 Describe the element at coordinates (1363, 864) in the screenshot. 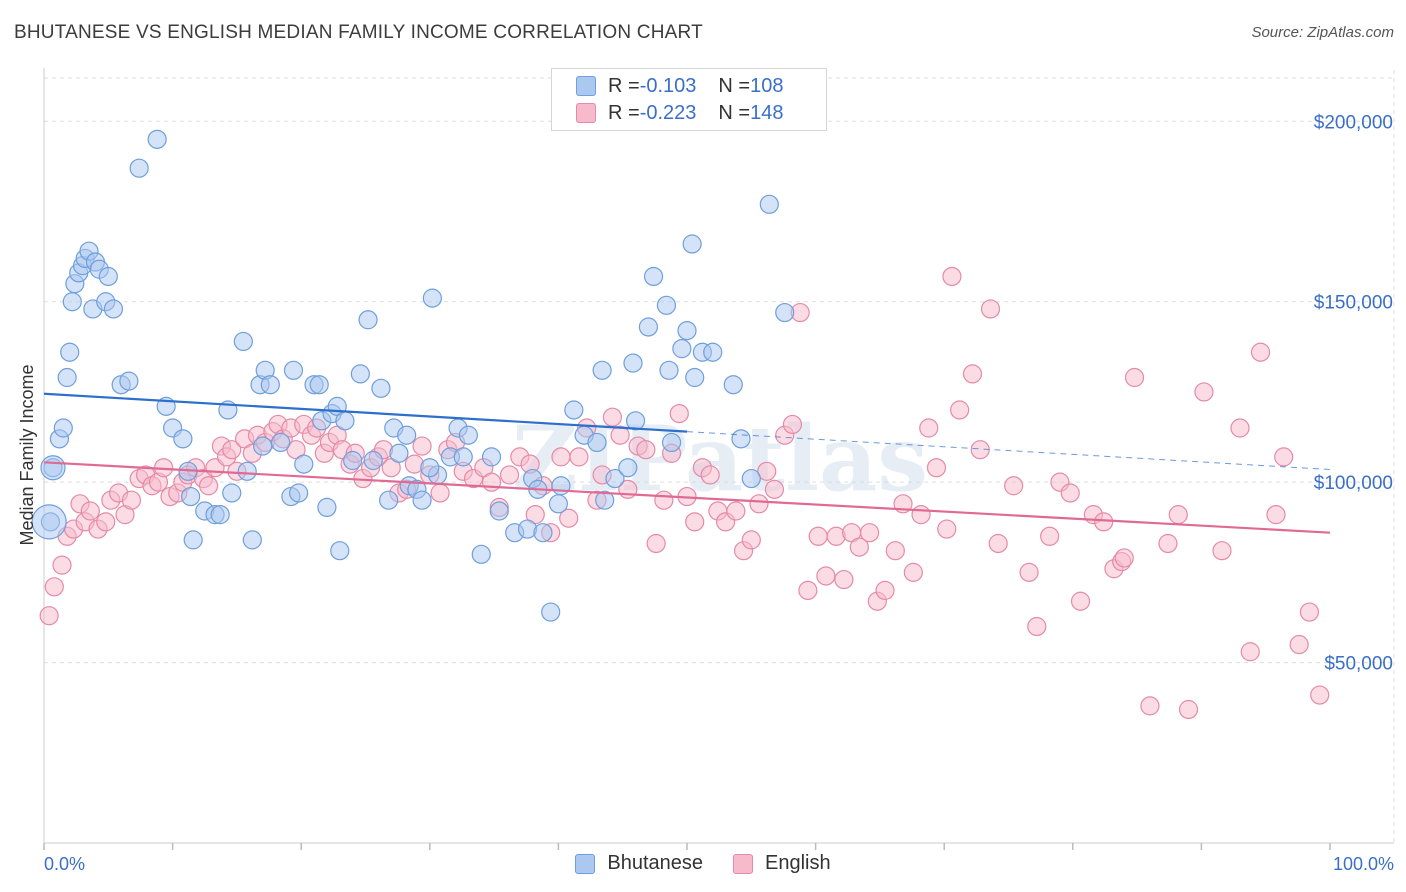

I see `x-tick-label-max: 100.0%` at that location.